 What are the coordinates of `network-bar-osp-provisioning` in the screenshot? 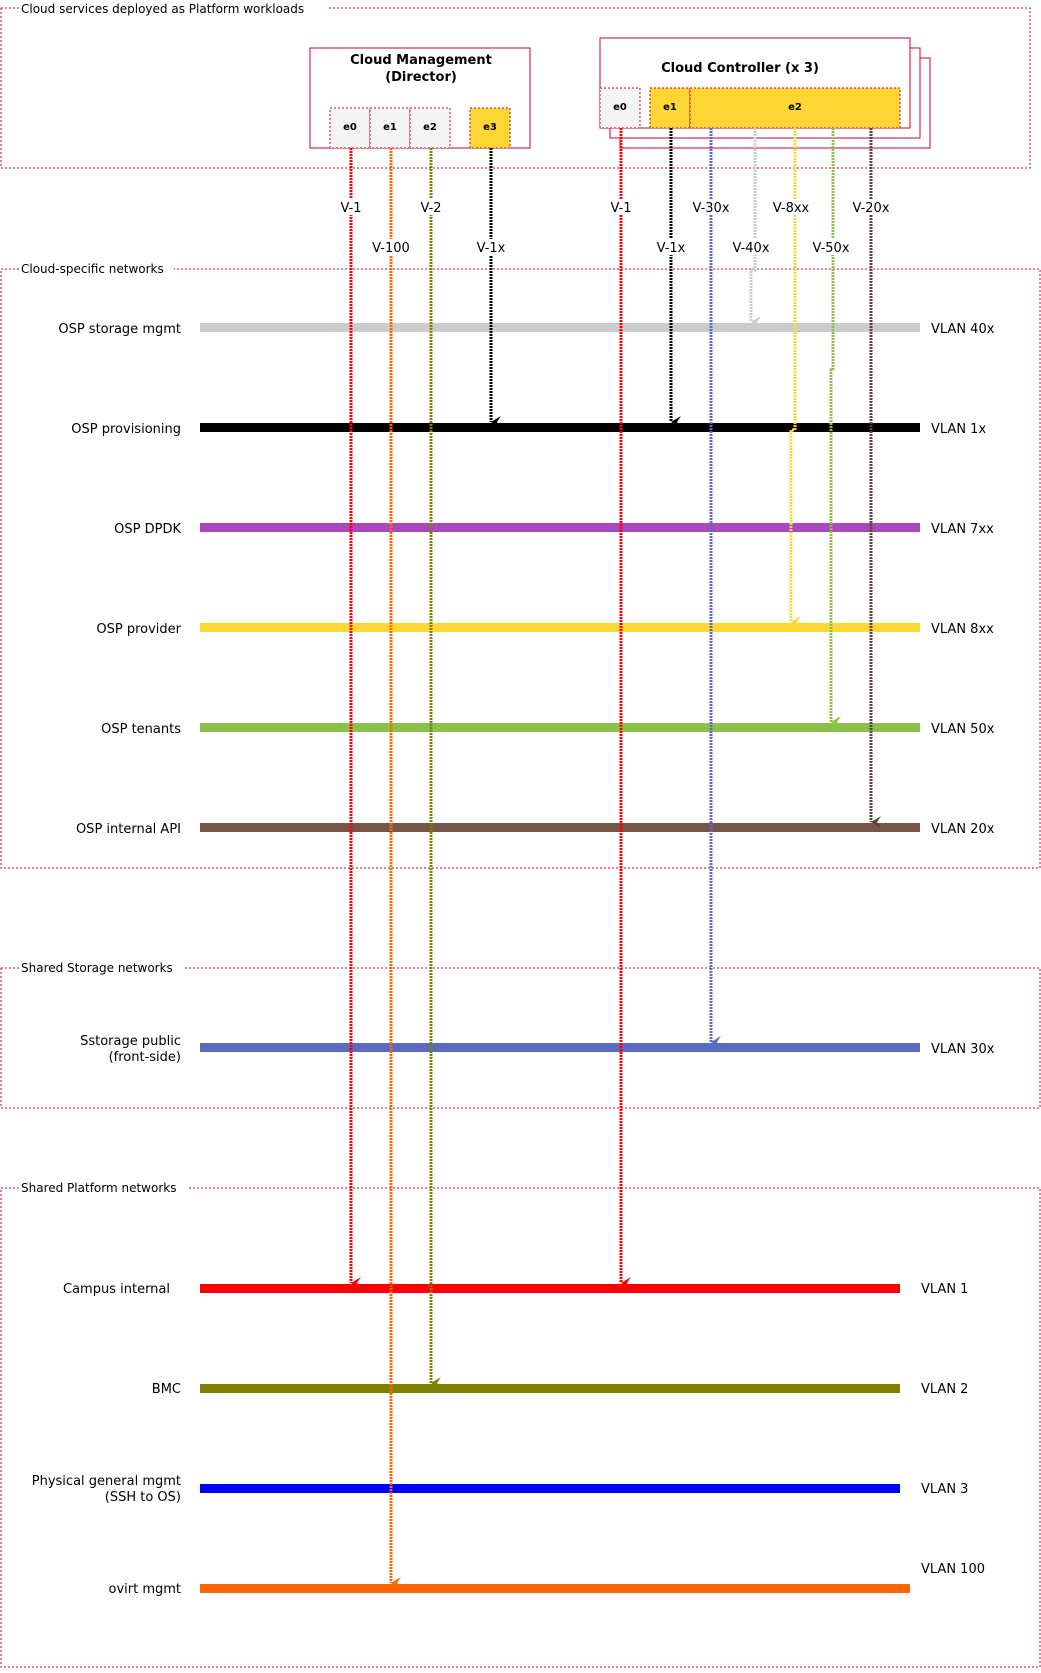 It's located at (560, 427).